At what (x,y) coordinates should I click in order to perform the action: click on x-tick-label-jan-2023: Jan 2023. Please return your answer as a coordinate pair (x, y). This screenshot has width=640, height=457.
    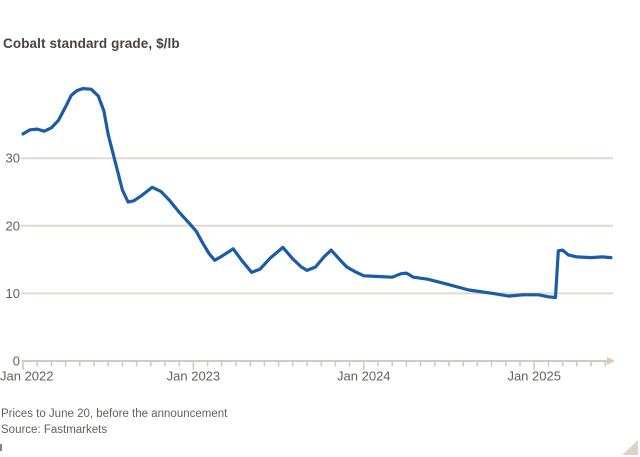
    Looking at the image, I should click on (194, 376).